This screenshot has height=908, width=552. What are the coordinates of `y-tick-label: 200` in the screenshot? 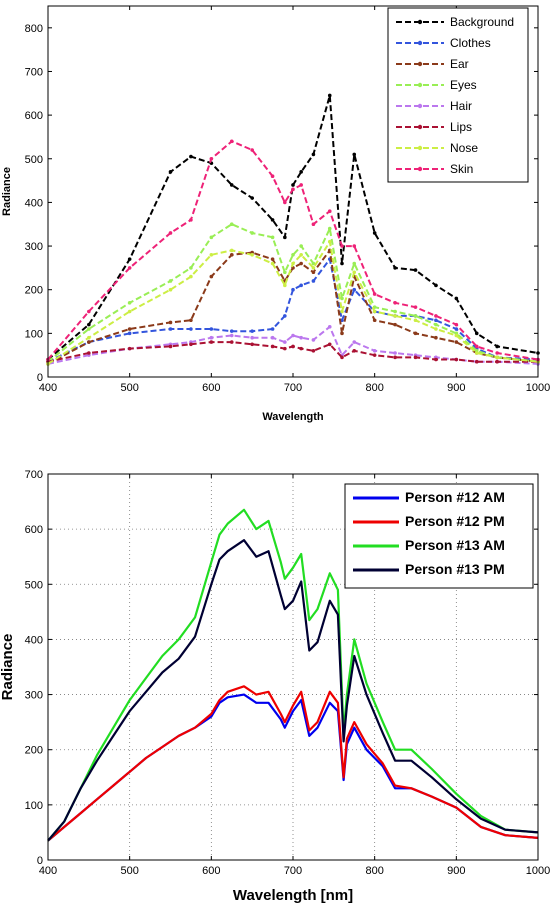 It's located at (34, 291).